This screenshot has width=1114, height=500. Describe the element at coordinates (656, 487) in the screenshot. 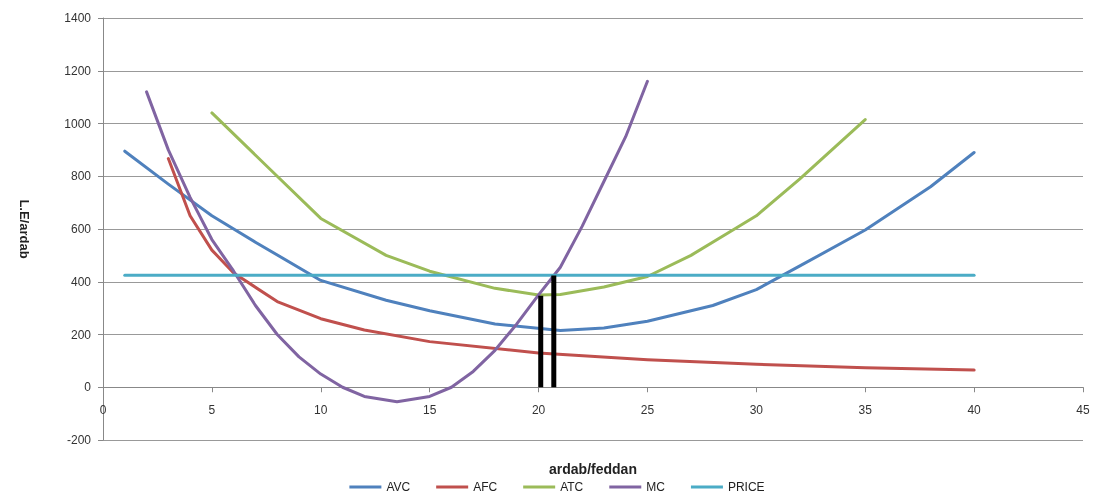

I see `legend-label: MC` at that location.